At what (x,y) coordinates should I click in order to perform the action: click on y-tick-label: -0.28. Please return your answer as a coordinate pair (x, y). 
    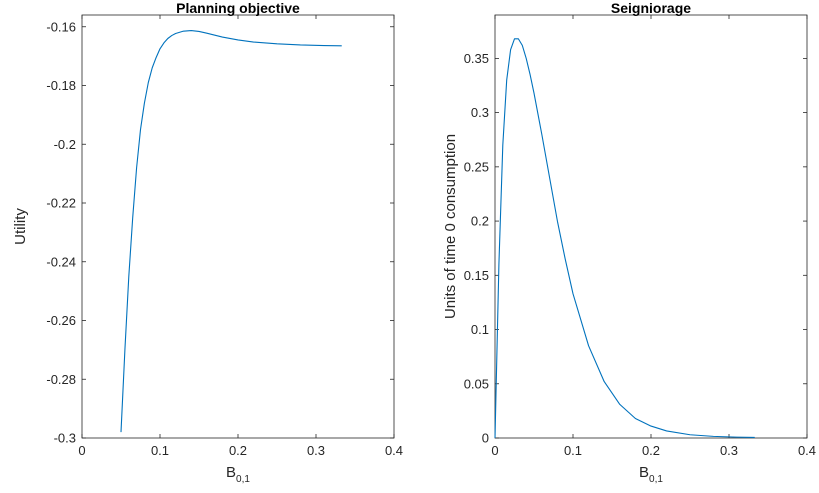
    Looking at the image, I should click on (61, 379).